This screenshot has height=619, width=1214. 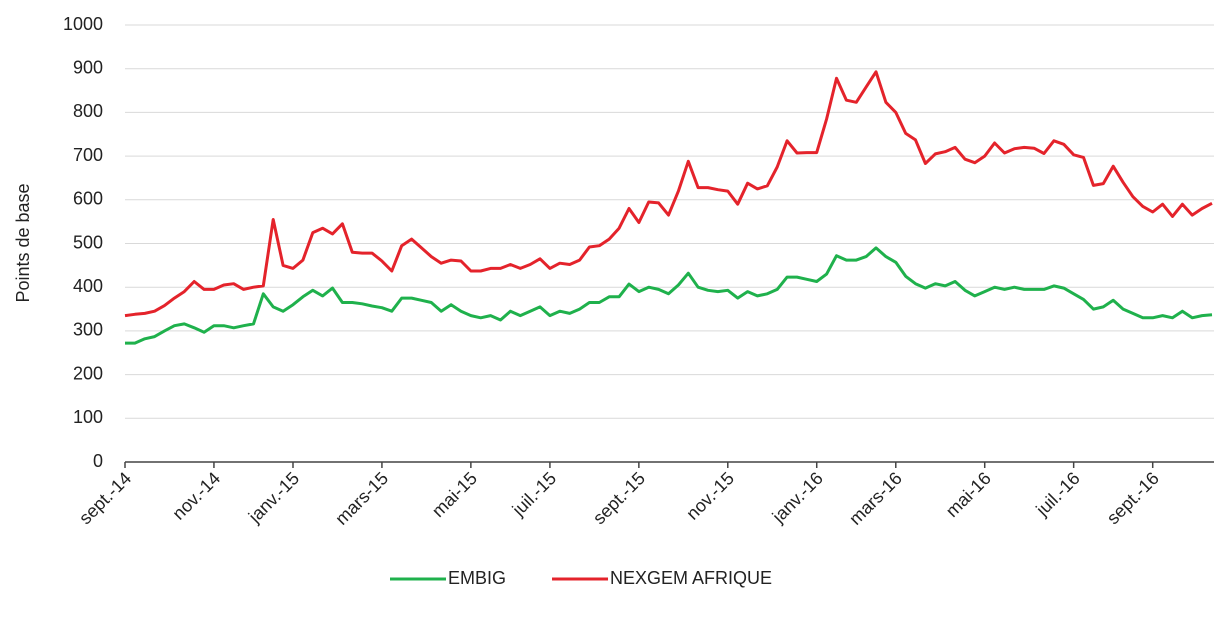 I want to click on x-tick-label: juil.-15, so click(x=534, y=494).